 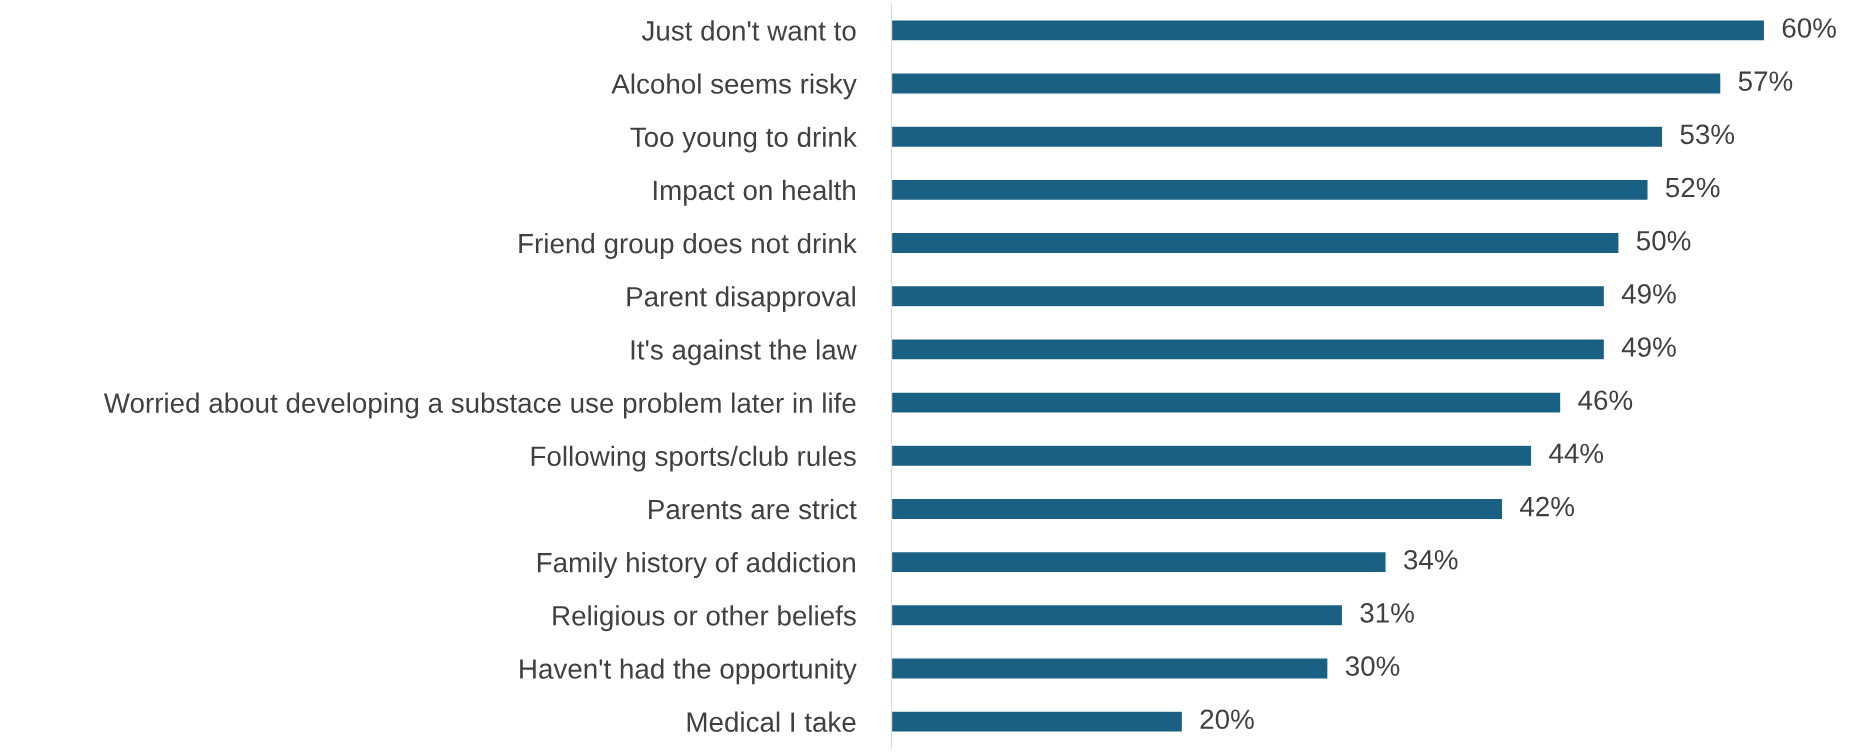 I want to click on y-tick-label: Just don't want to, so click(x=748, y=30).